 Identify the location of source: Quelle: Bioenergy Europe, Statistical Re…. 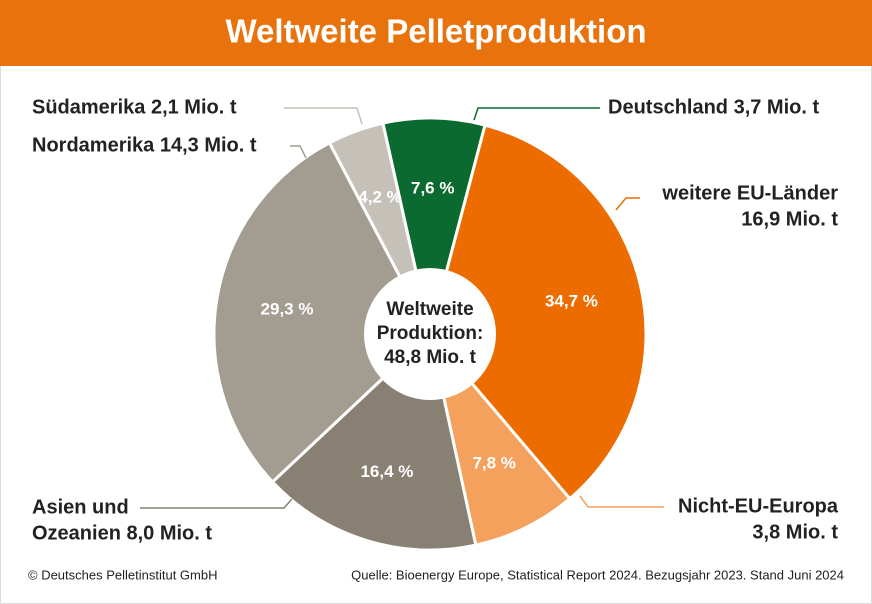
(597, 574).